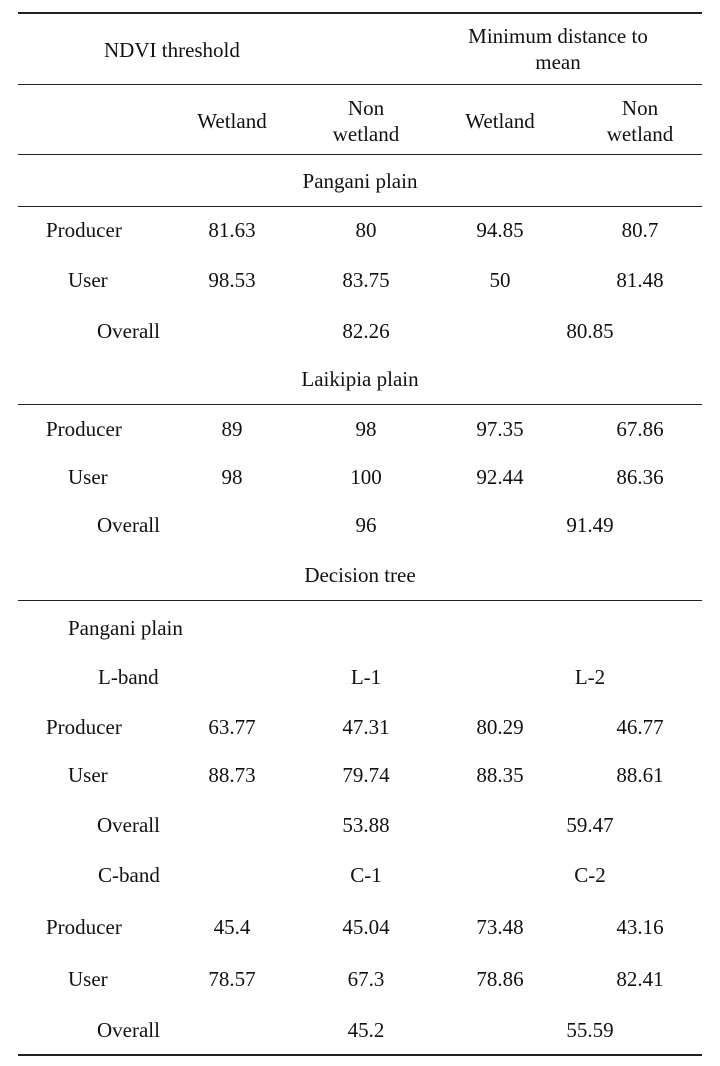  What do you see at coordinates (366, 477) in the screenshot?
I see `table-cell: 100` at bounding box center [366, 477].